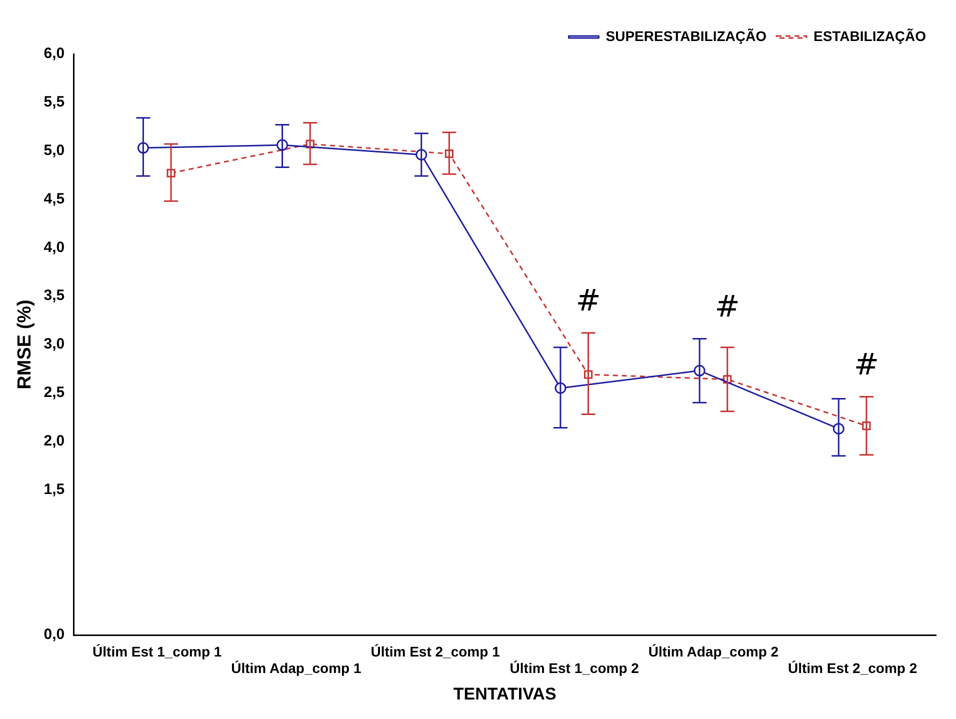  Describe the element at coordinates (54, 247) in the screenshot. I see `y-tick-label: 4,0` at that location.